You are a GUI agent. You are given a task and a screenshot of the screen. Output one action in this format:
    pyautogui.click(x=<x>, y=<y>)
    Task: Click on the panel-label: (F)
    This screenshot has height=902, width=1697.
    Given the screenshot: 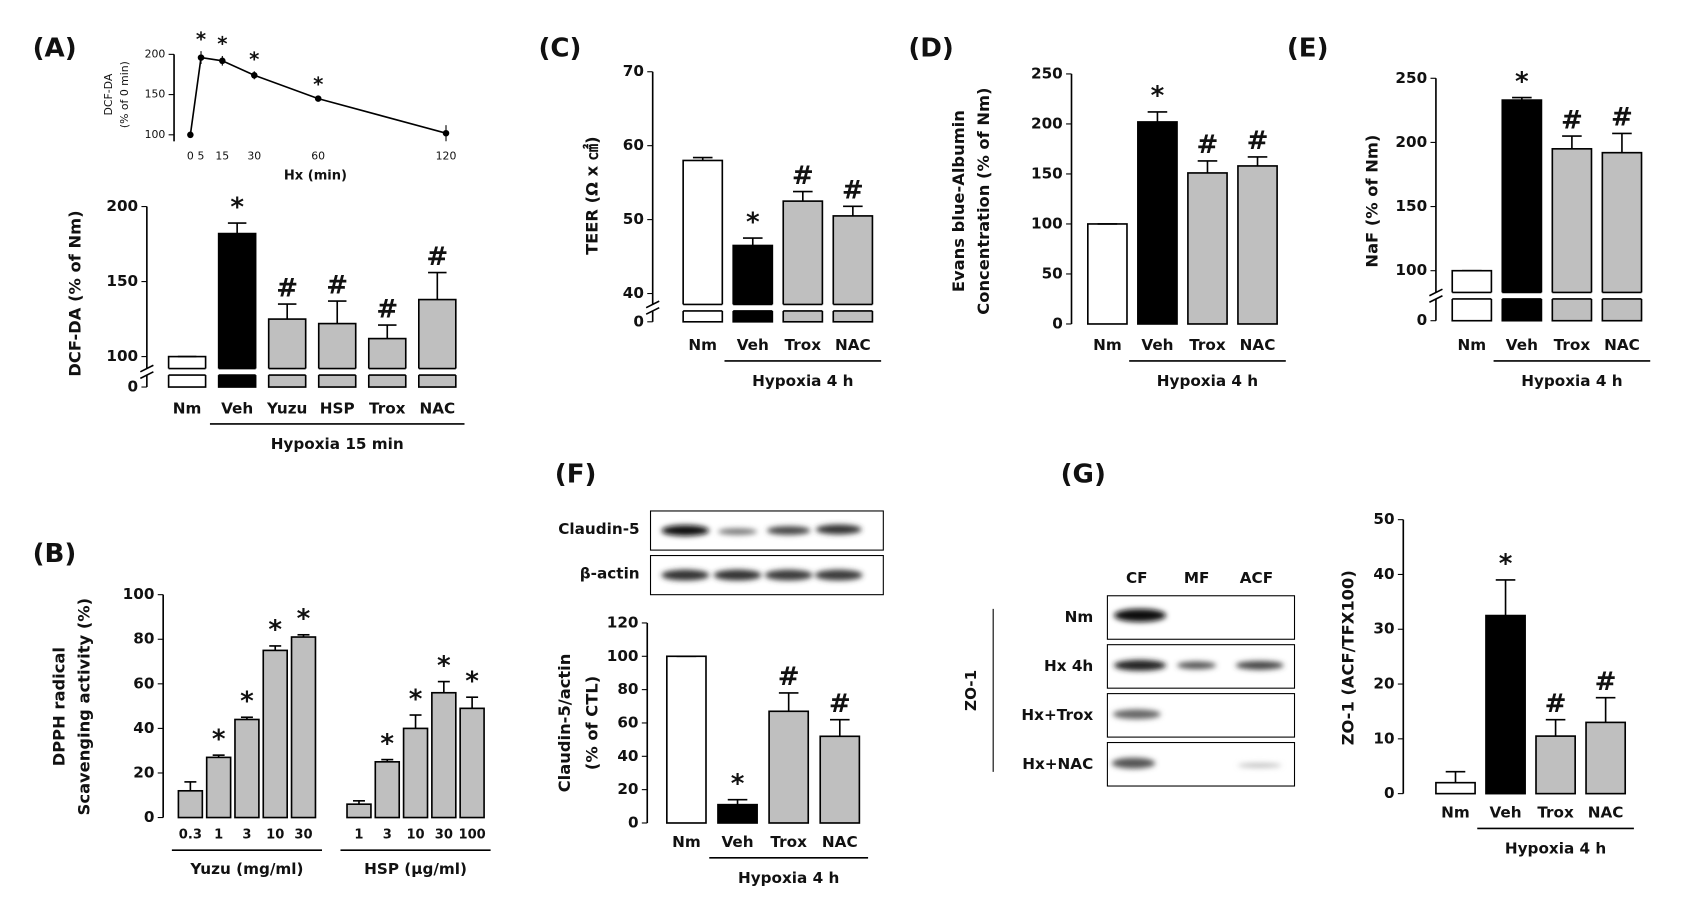 What is the action you would take?
    pyautogui.click(x=576, y=475)
    